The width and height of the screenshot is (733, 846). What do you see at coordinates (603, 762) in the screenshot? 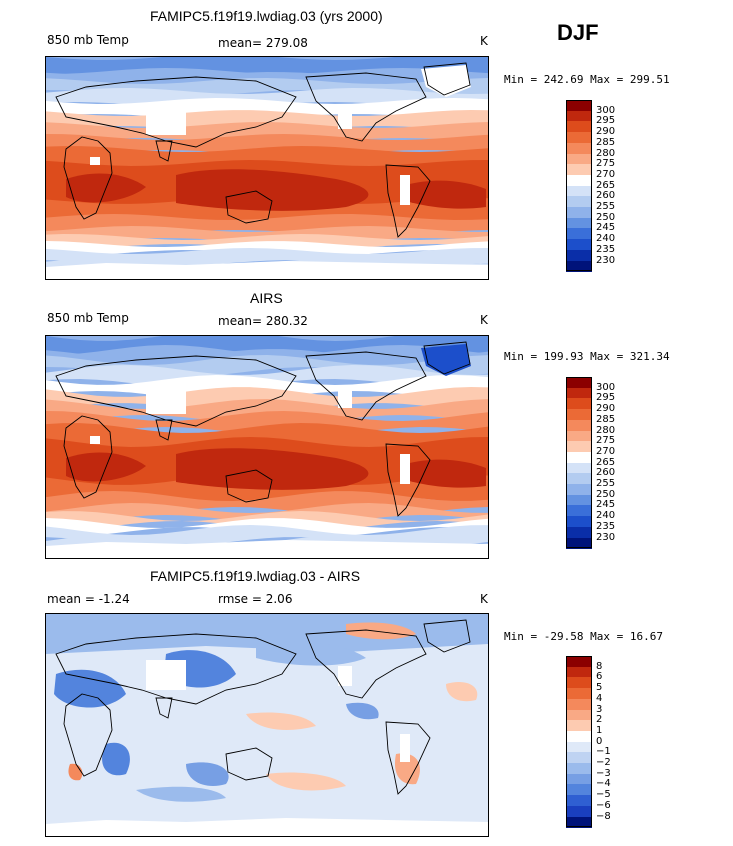
I see `colorbar-label: −2` at bounding box center [603, 762].